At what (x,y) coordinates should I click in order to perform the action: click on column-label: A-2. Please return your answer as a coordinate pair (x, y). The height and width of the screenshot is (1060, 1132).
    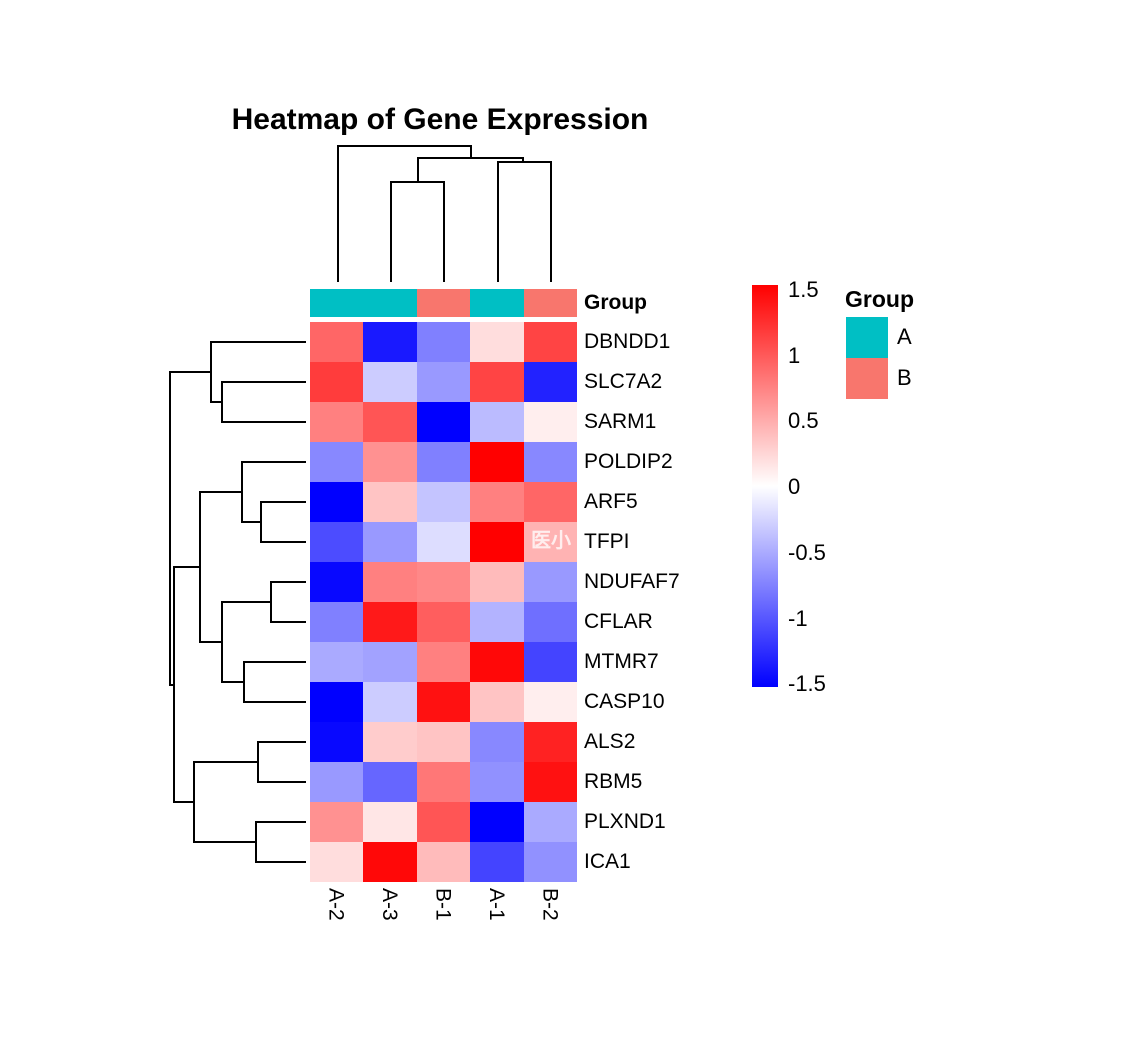
    Looking at the image, I should click on (336, 904).